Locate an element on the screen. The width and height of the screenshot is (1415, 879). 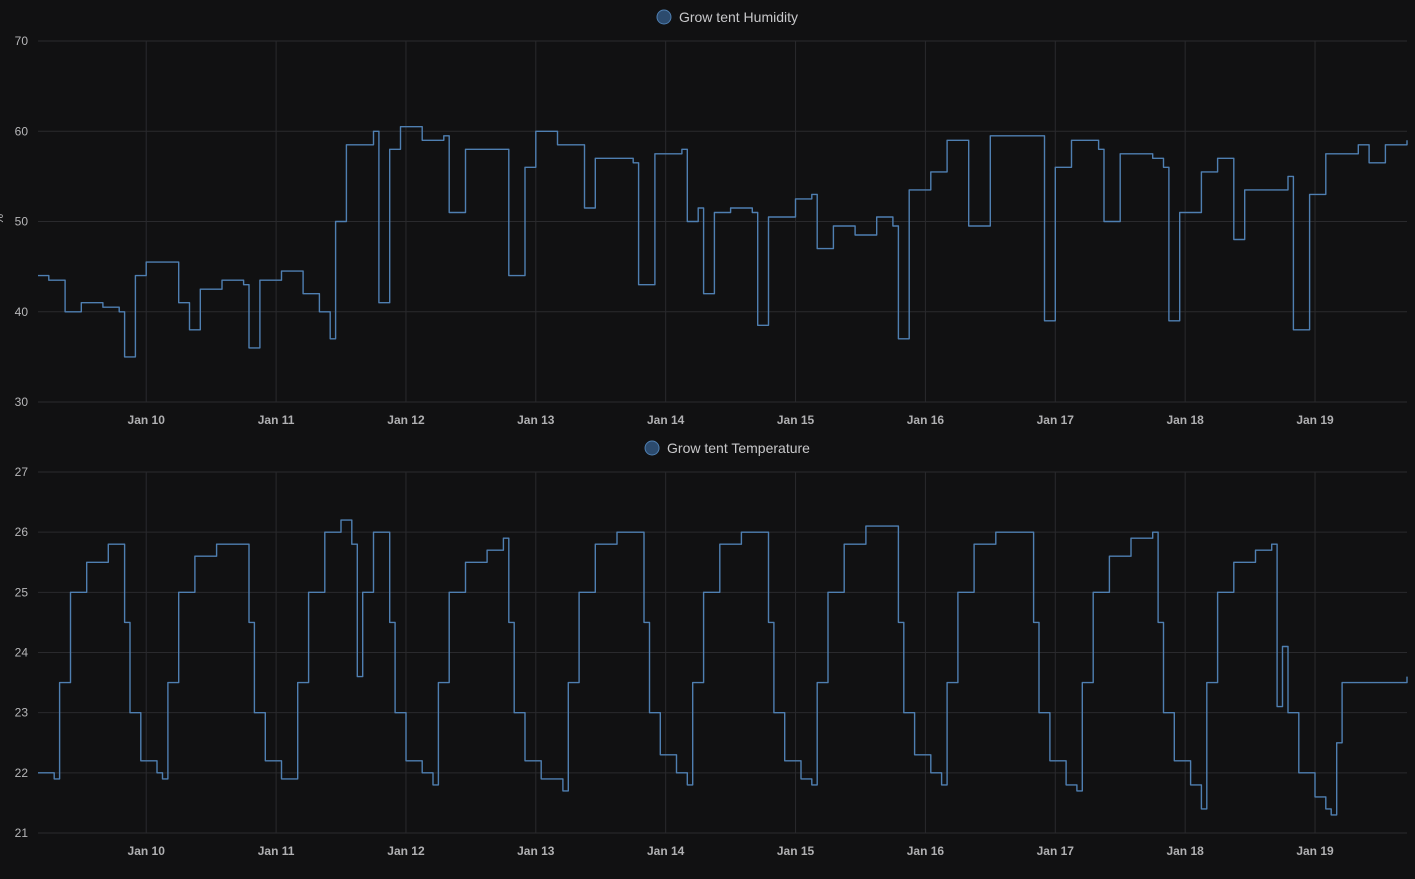
legend: Grow tent Temperature is located at coordinates (727, 448).